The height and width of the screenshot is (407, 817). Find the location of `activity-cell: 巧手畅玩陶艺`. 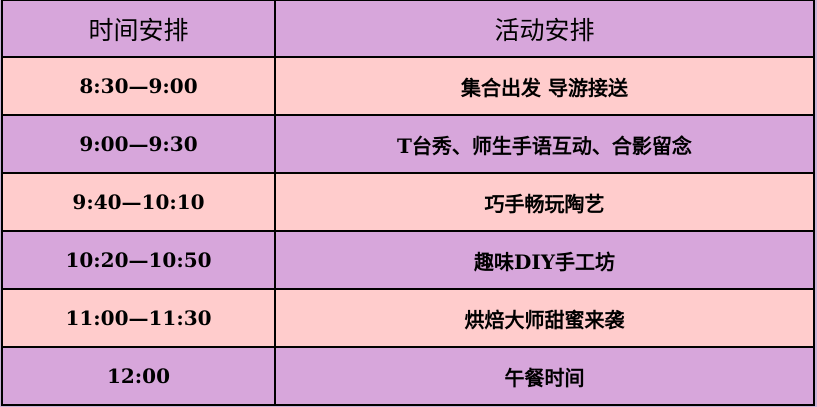

activity-cell: 巧手畅玩陶艺 is located at coordinates (544, 202).